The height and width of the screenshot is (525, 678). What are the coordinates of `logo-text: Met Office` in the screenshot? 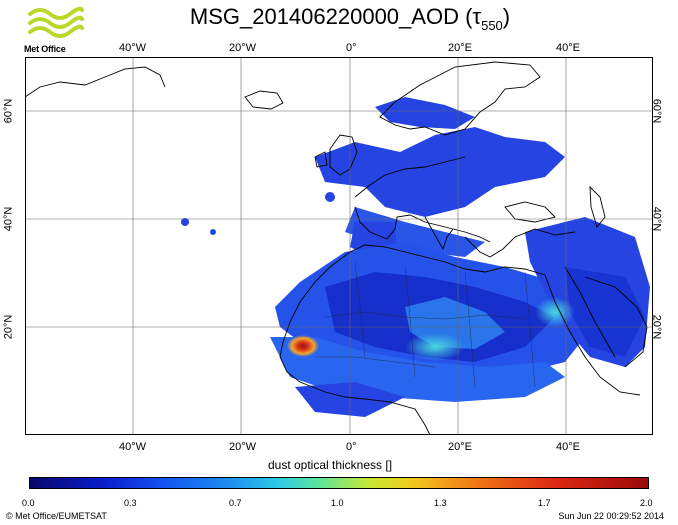 It's located at (45, 49).